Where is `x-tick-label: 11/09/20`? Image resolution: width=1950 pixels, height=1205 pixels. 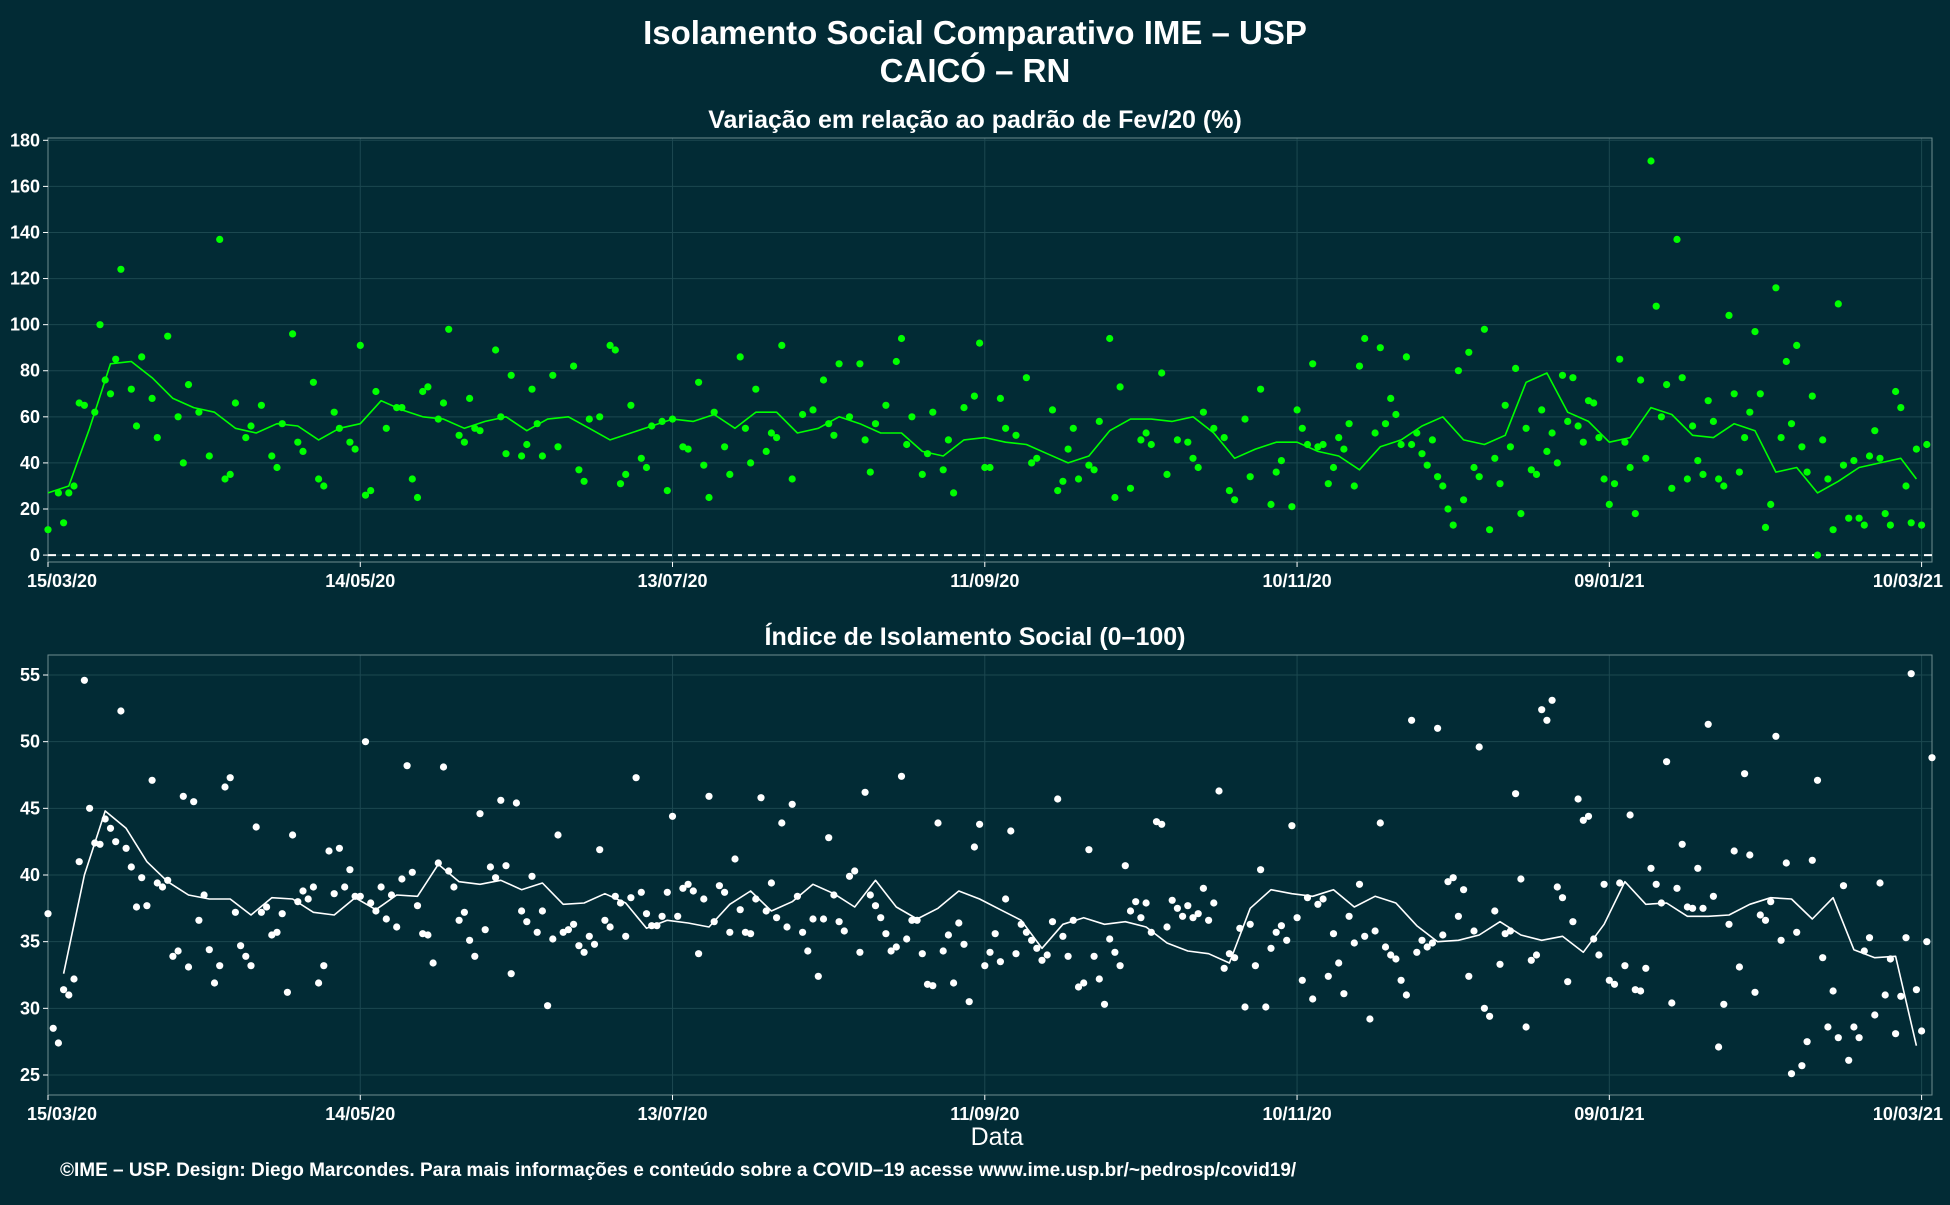
x-tick-label: 11/09/20 is located at coordinates (984, 581).